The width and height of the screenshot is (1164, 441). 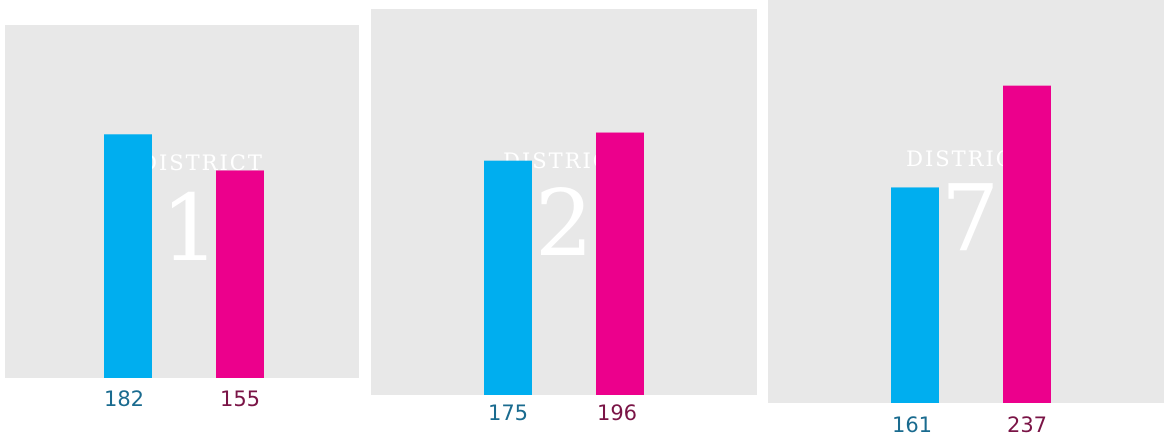 I want to click on value-label-pink: 237, so click(x=1027, y=425).